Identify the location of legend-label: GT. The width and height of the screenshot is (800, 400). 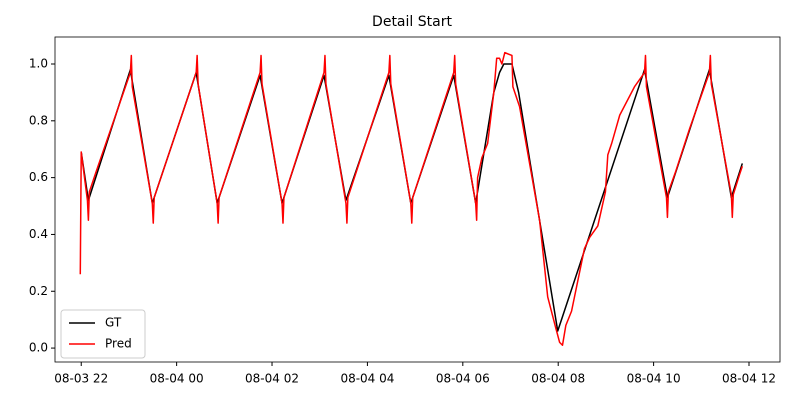
(113, 323).